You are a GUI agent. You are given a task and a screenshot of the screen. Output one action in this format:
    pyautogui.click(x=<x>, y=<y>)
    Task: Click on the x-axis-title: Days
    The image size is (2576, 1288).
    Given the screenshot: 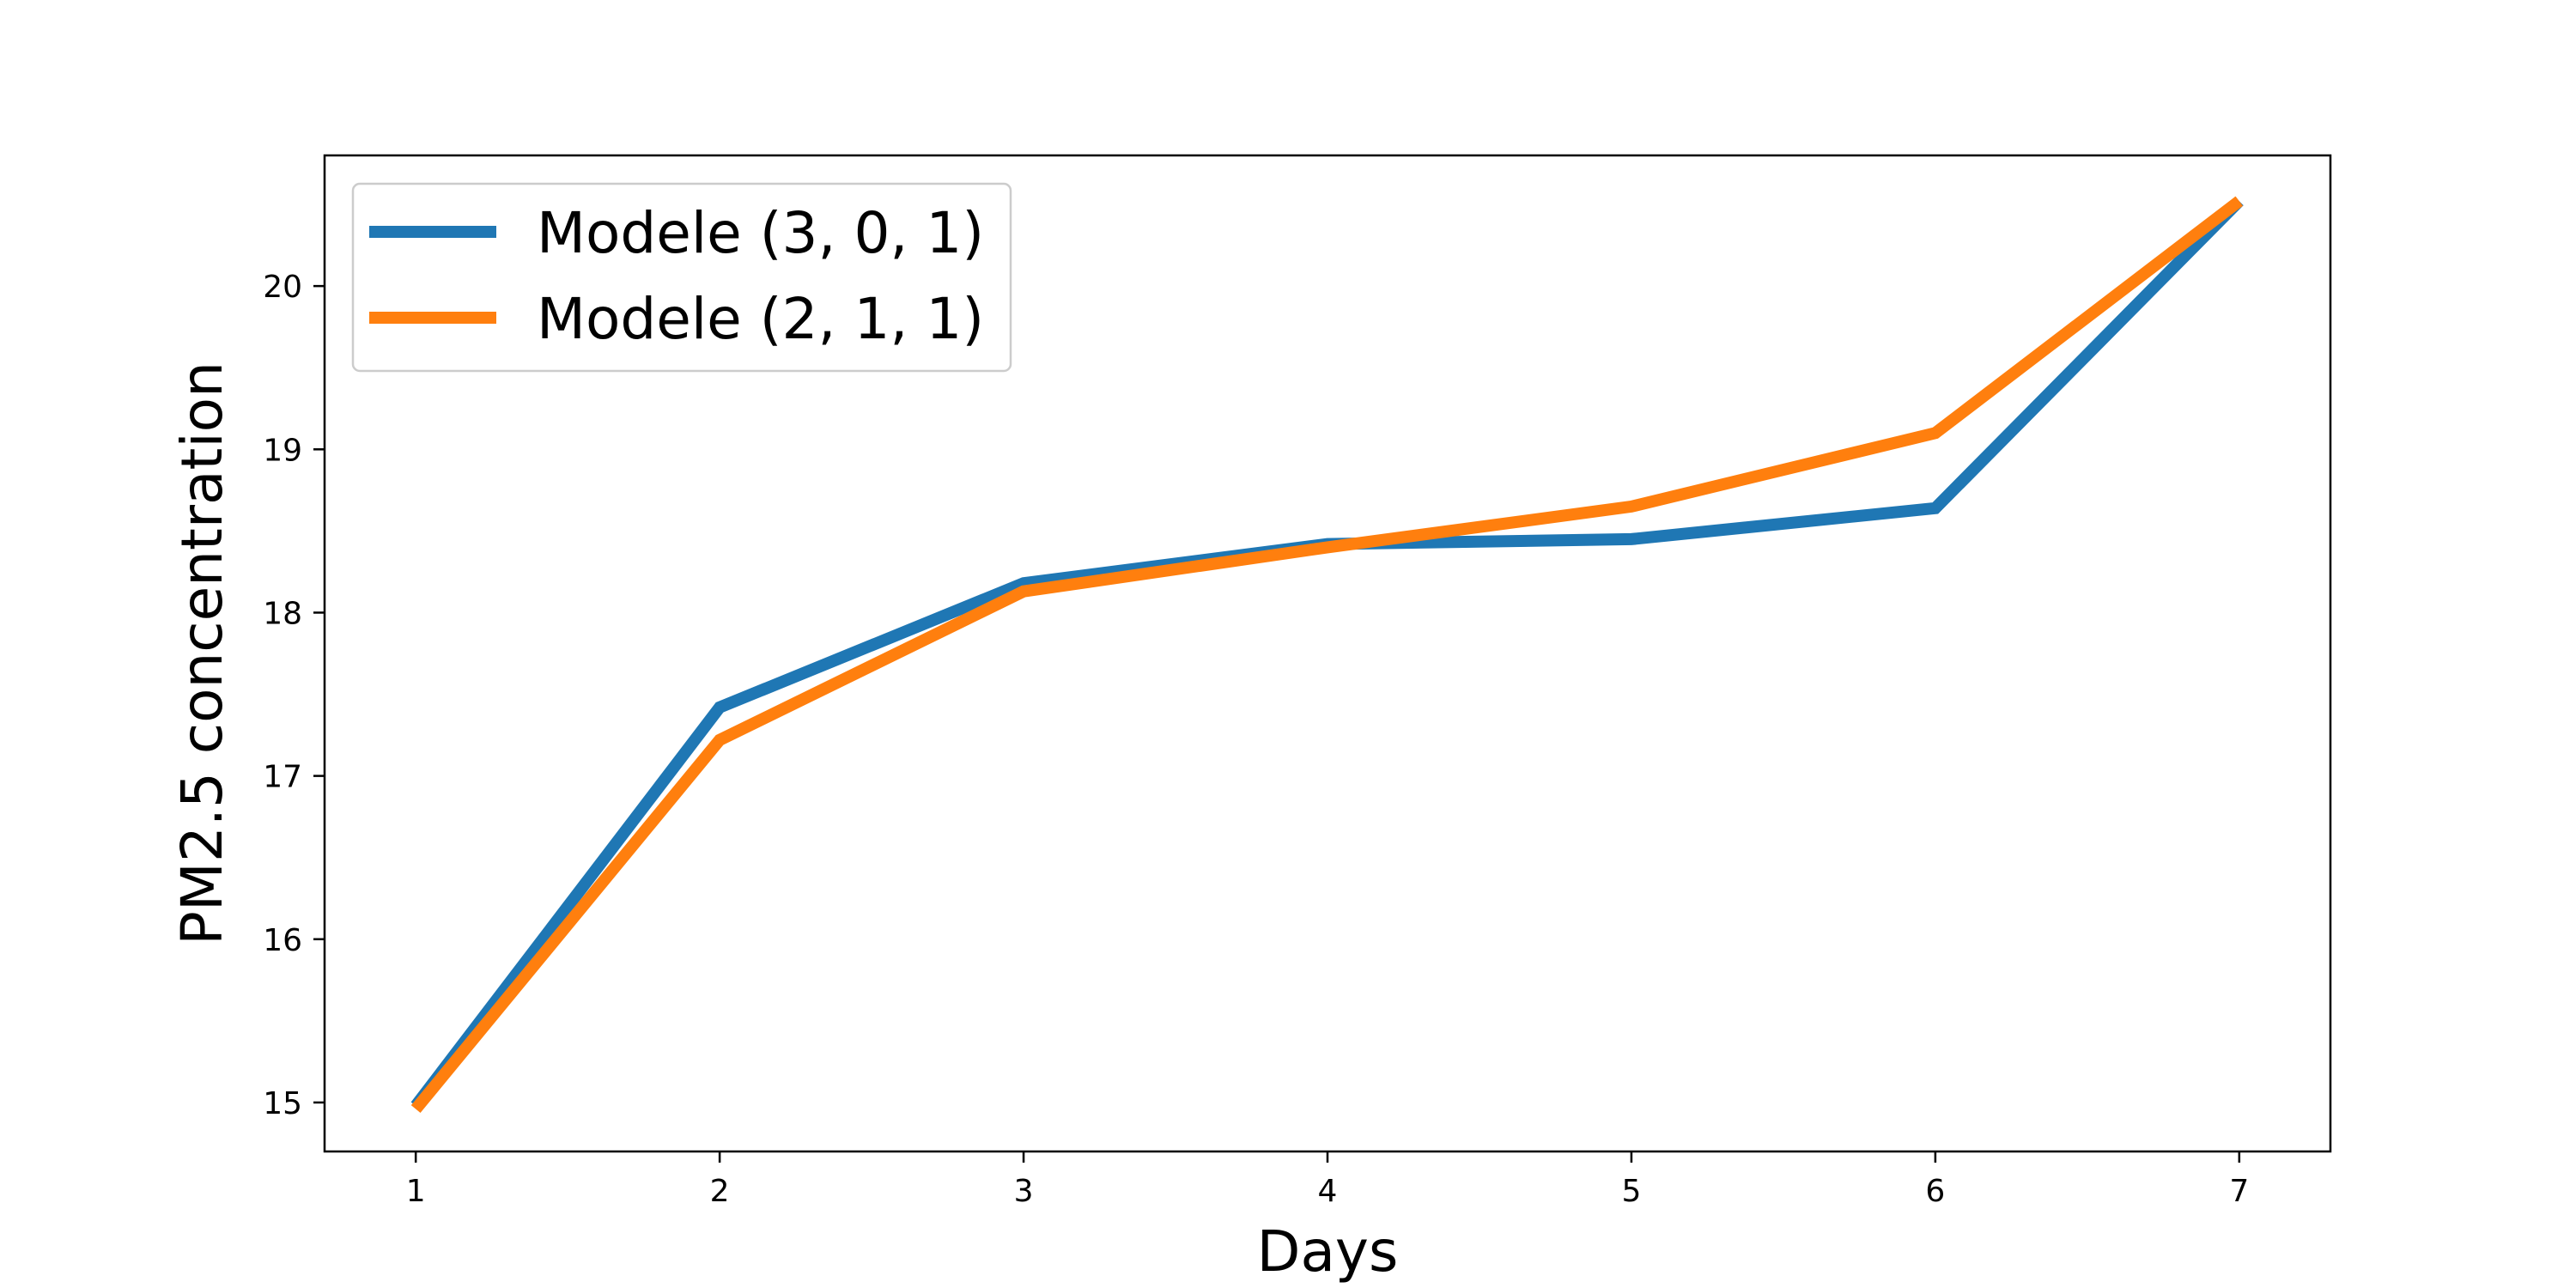 What is the action you would take?
    pyautogui.click(x=1328, y=1251)
    